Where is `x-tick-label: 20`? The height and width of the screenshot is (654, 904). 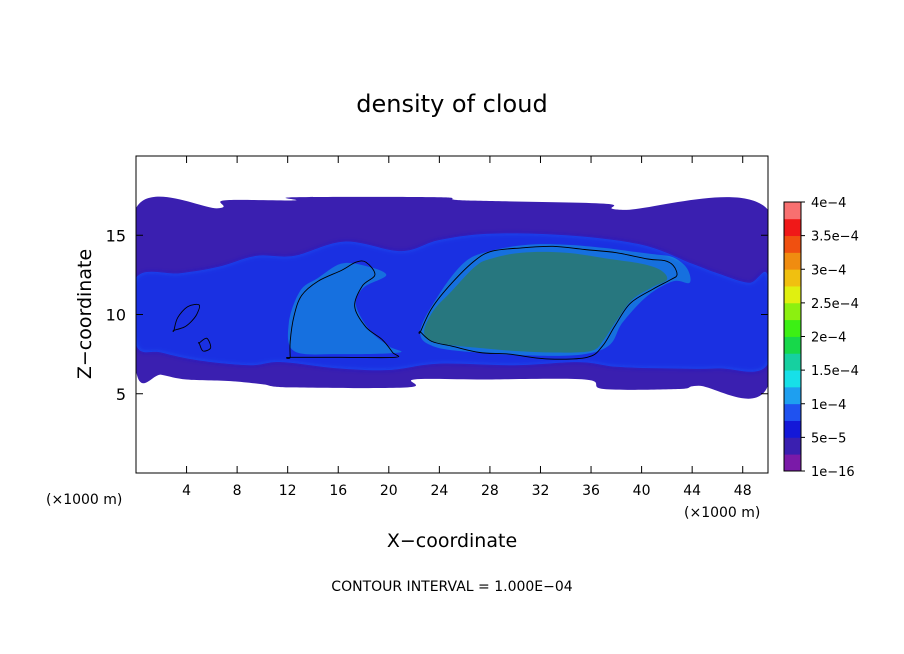
x-tick-label: 20 is located at coordinates (389, 491).